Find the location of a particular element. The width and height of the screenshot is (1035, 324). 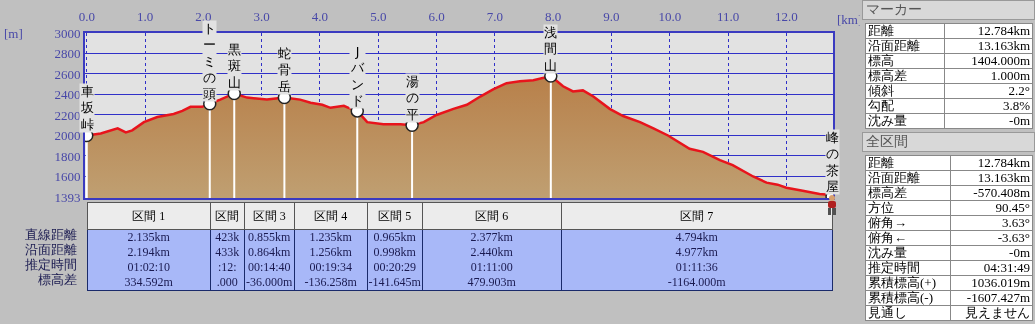

y-tick-label: 2400 is located at coordinates (67, 95).